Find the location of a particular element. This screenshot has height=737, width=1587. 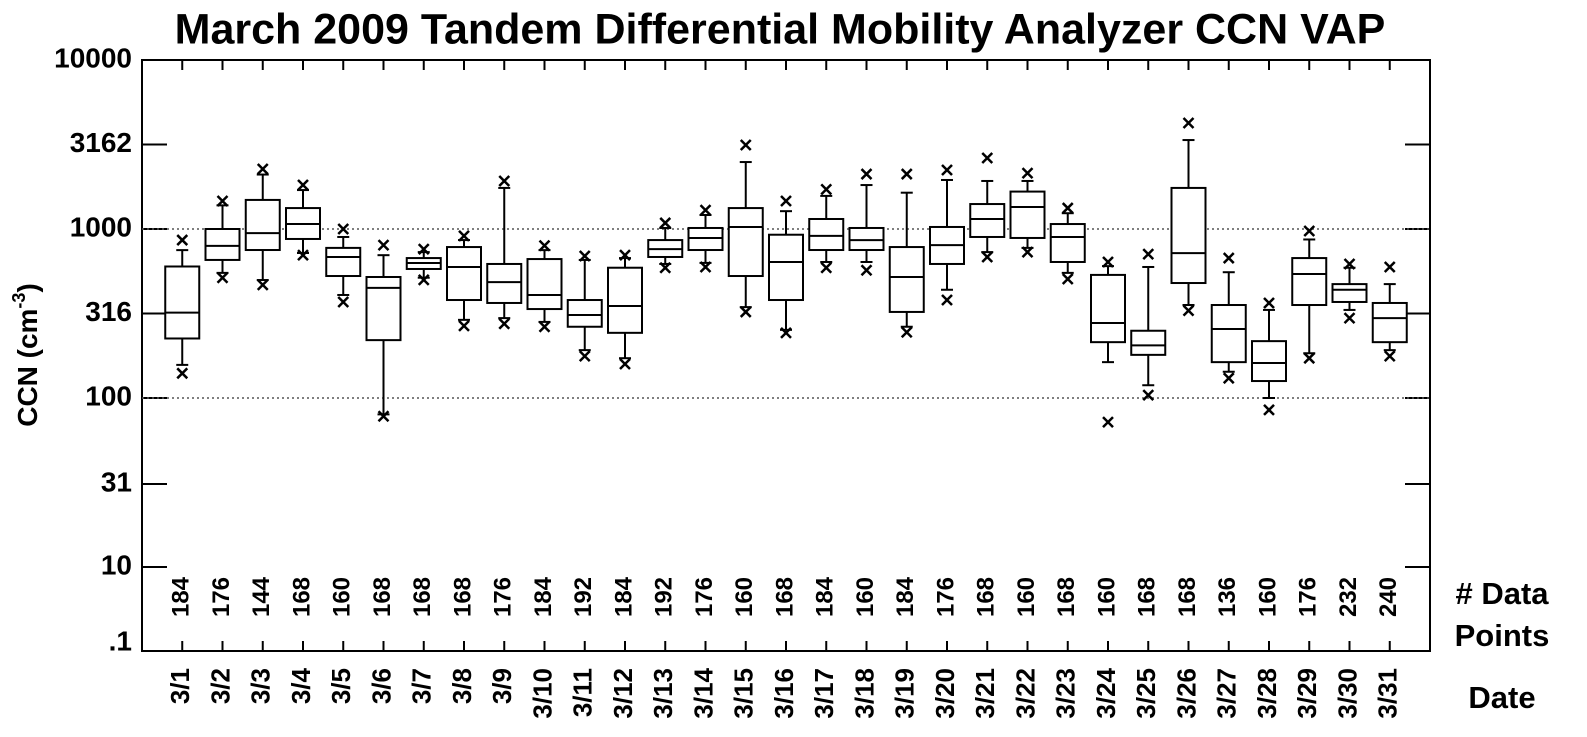

x-tick-label: 3/10 is located at coordinates (542, 693).